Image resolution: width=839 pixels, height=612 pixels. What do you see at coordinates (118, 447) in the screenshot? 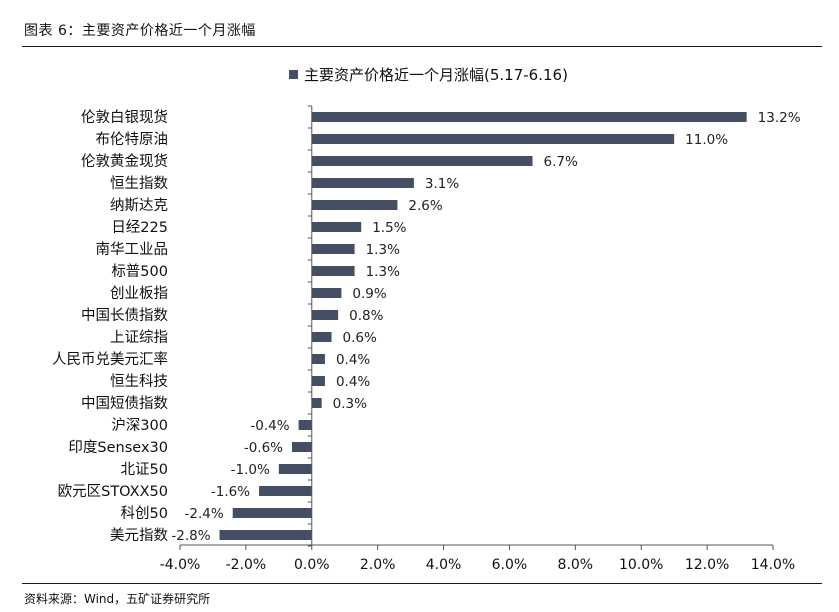
I see `category-label-16: 印度Sensex30` at bounding box center [118, 447].